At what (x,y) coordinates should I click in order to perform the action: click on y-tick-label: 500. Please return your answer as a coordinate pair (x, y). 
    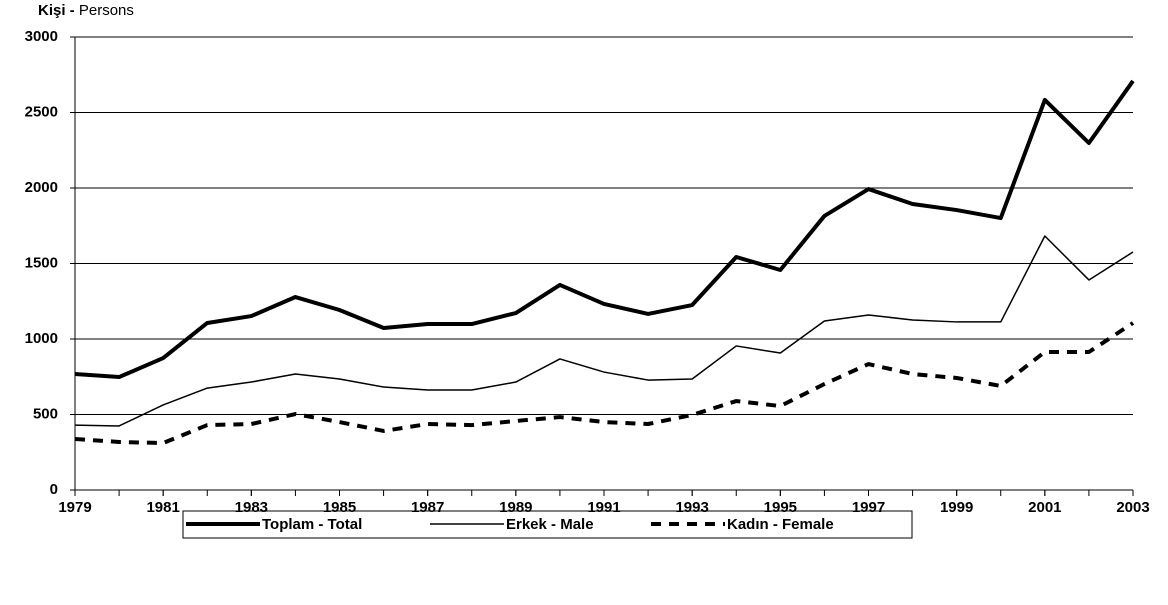
    Looking at the image, I should click on (45, 413).